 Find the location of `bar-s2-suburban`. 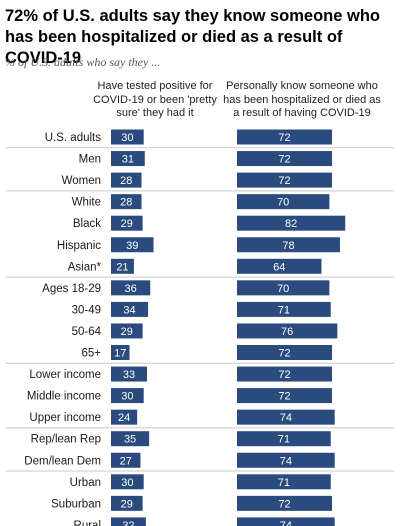

bar-s2-suburban is located at coordinates (285, 503).